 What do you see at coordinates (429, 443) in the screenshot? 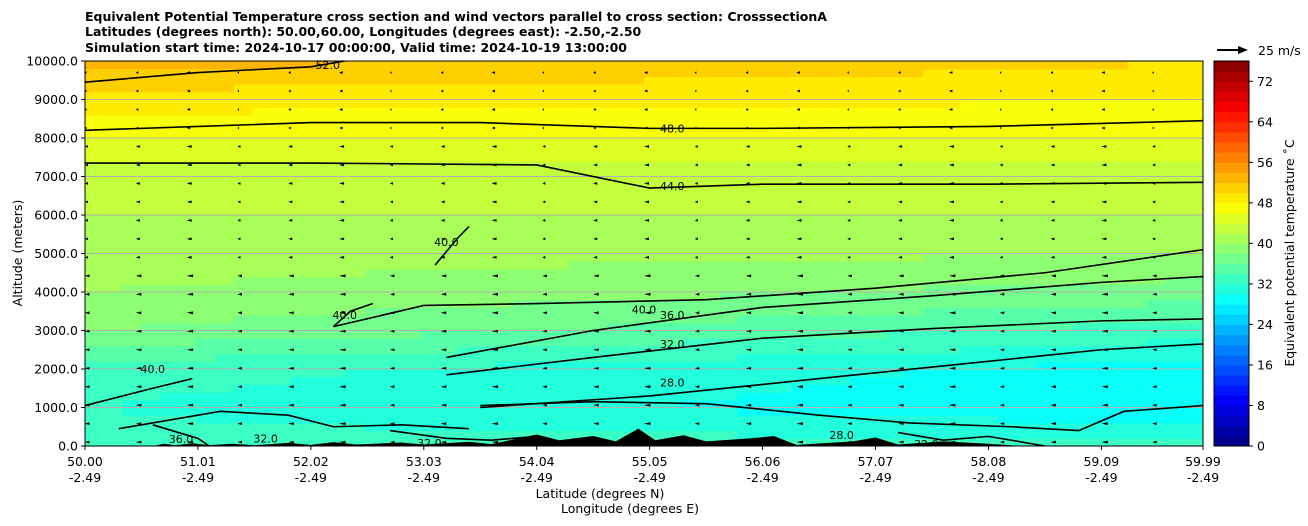
I see `contour-label: 32.0` at bounding box center [429, 443].